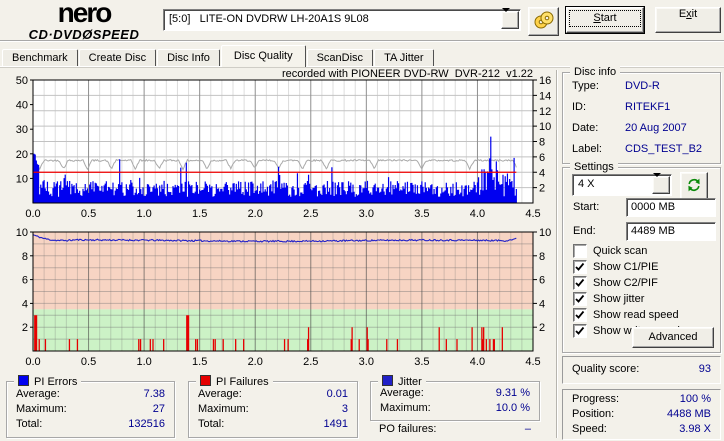 The height and width of the screenshot is (441, 724). What do you see at coordinates (404, 58) in the screenshot?
I see `tab-ta-jitter: TA Jitter` at bounding box center [404, 58].